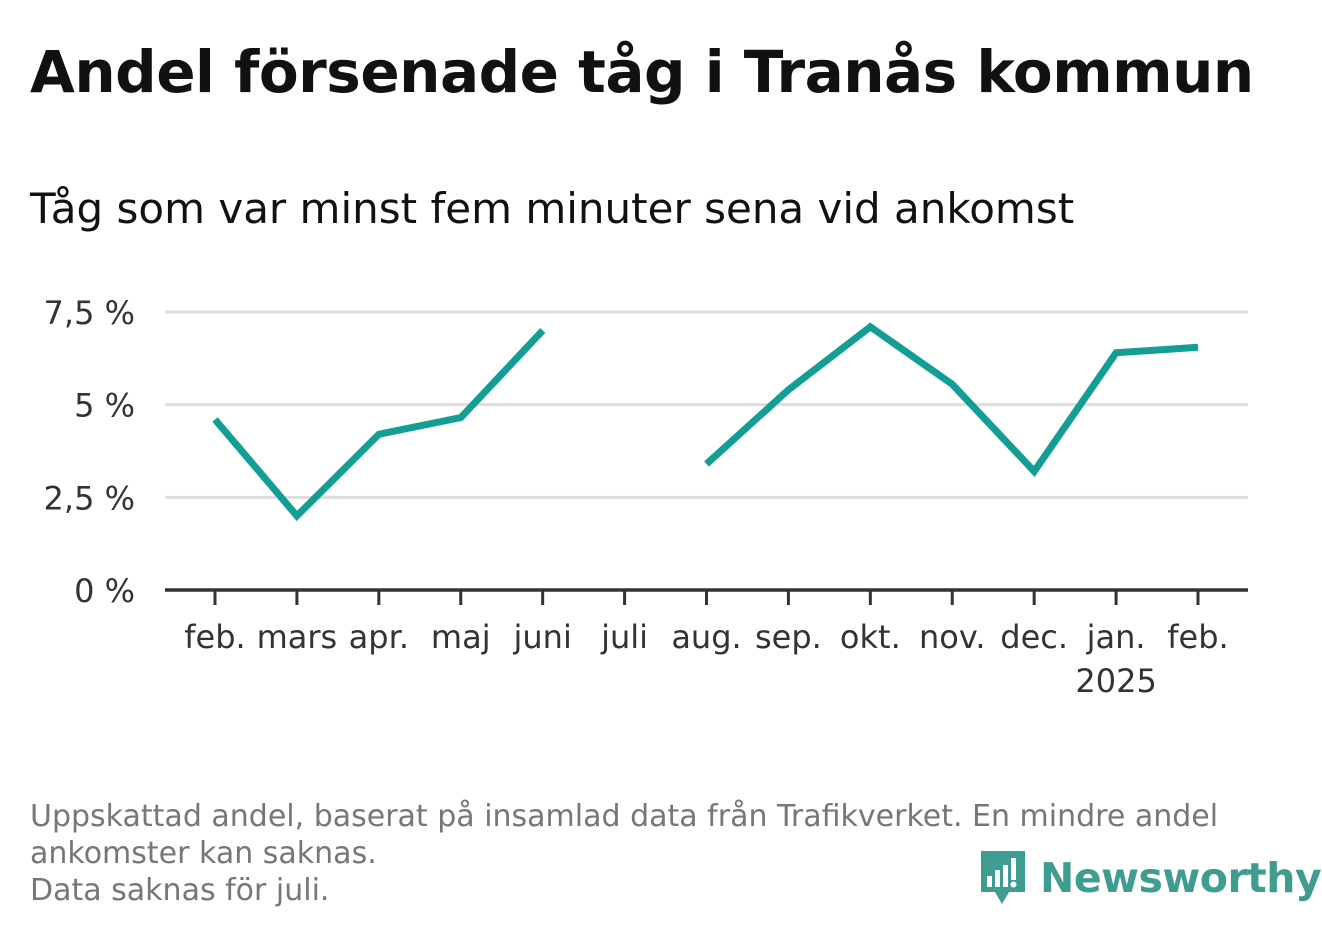  What do you see at coordinates (203, 853) in the screenshot?
I see `footnote-line: ankomster kan saknas.` at bounding box center [203, 853].